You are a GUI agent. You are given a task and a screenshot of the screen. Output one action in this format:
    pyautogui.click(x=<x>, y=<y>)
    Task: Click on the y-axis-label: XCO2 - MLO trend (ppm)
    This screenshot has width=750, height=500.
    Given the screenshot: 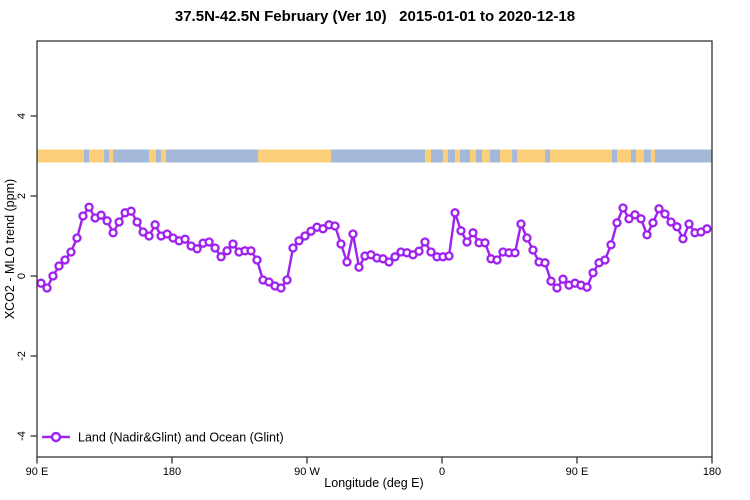 What is the action you would take?
    pyautogui.click(x=10, y=249)
    